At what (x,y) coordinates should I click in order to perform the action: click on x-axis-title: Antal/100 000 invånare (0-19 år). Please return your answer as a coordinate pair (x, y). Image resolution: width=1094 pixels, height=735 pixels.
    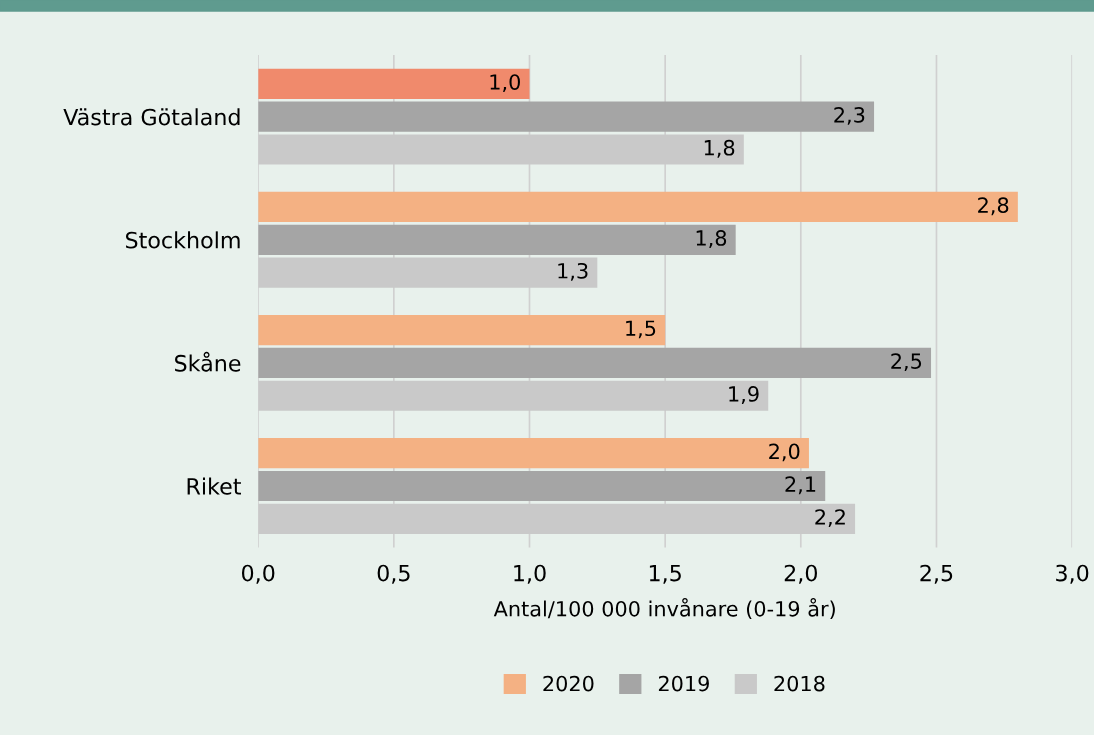
    Looking at the image, I should click on (664, 609).